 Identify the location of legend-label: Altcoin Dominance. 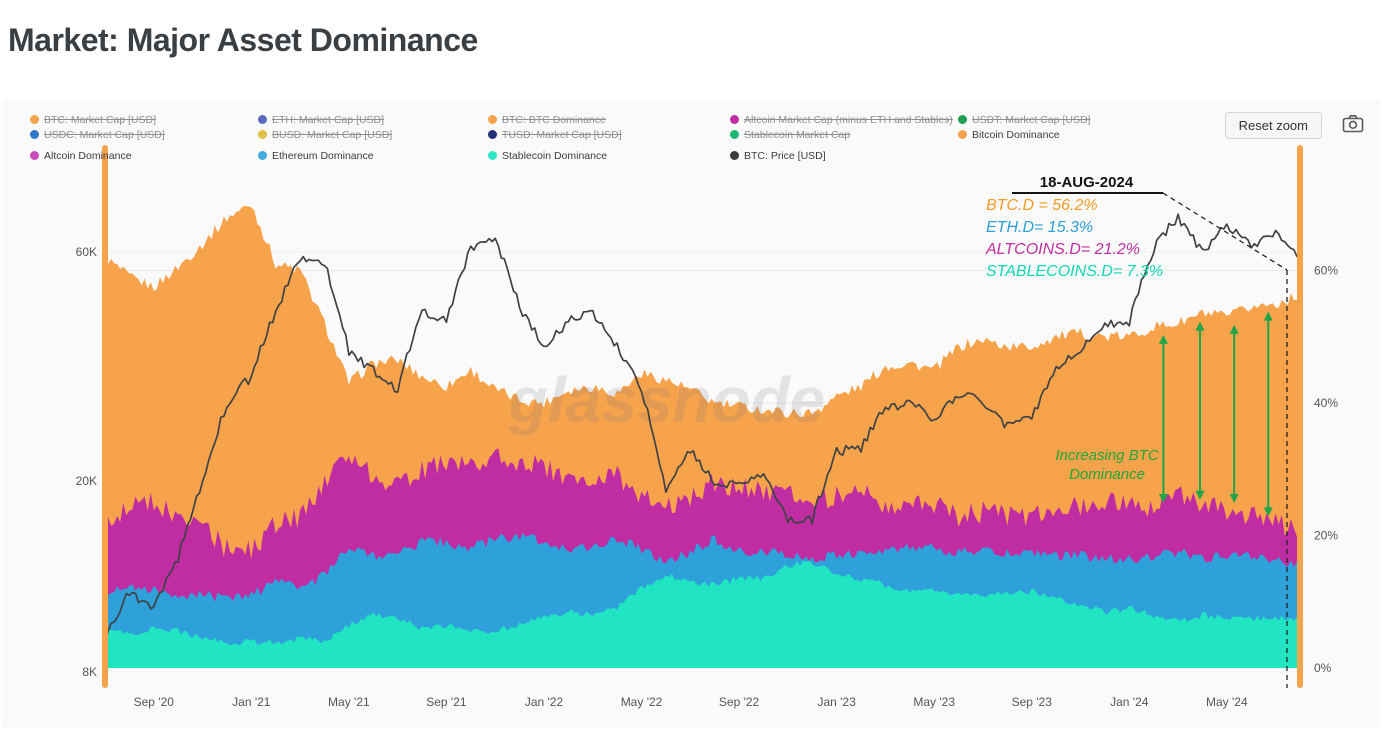
(88, 155).